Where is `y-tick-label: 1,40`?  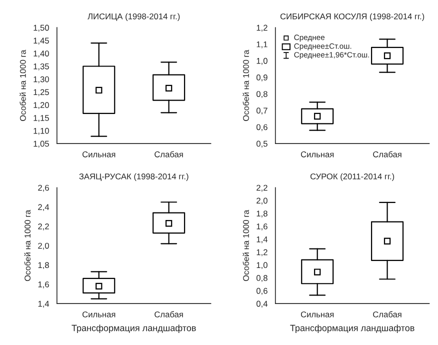 y-tick-label: 1,40 is located at coordinates (41, 54).